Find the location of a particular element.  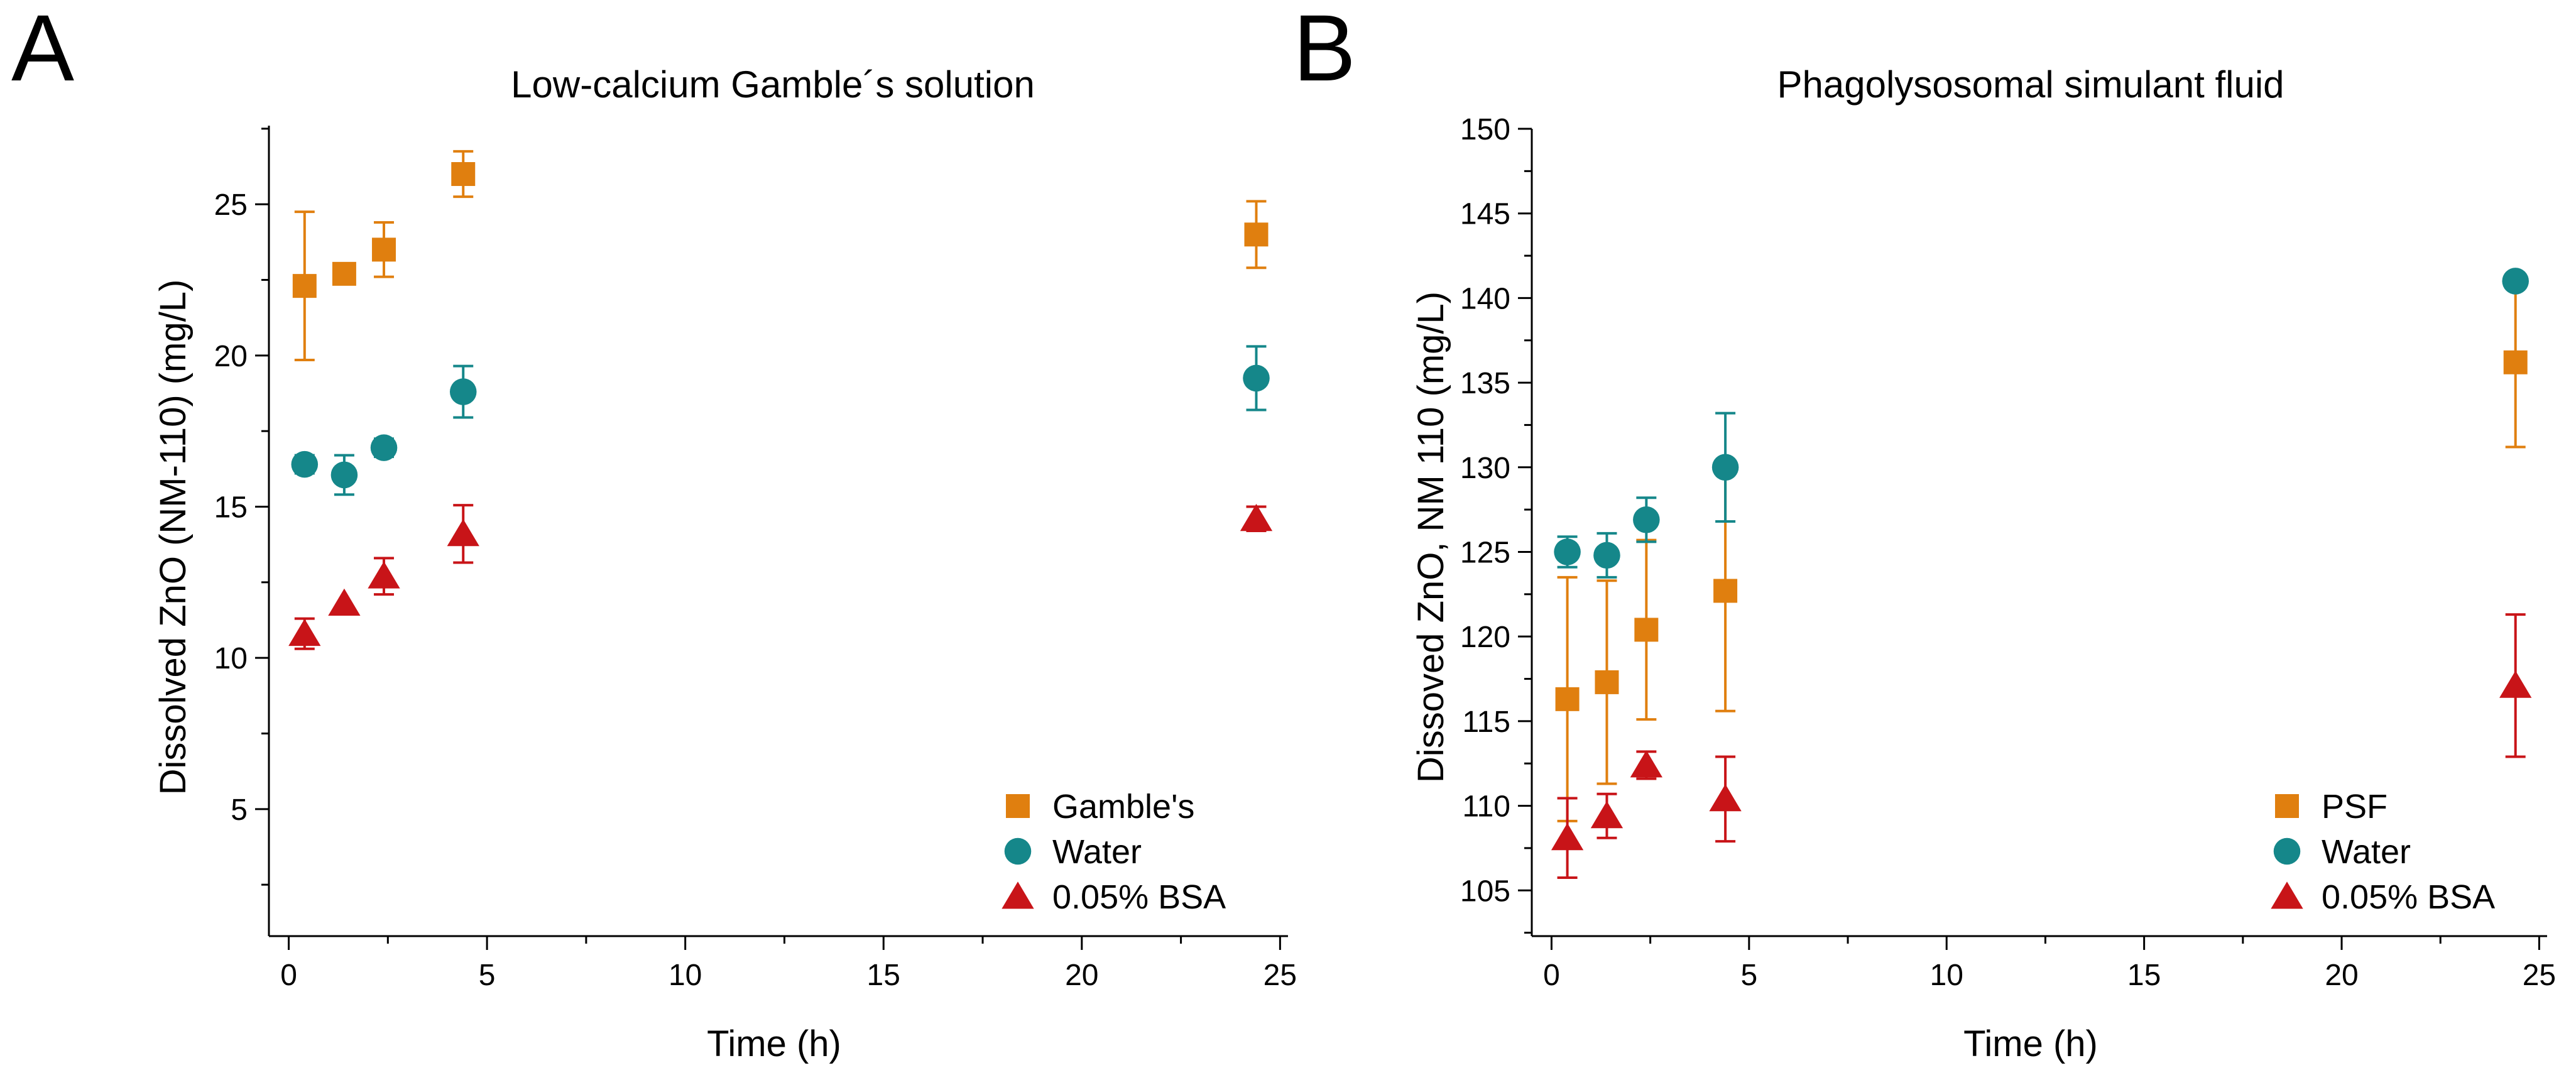

y-tick-label: 135 is located at coordinates (1485, 384).